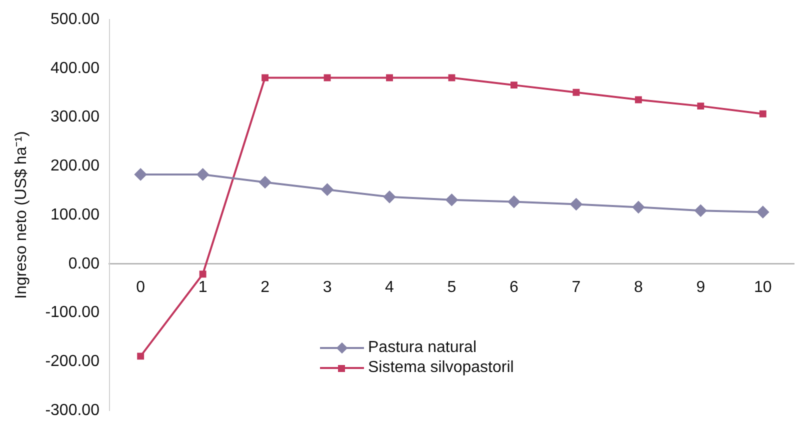  Describe the element at coordinates (422, 348) in the screenshot. I see `legend-label: Pastura natural` at that location.